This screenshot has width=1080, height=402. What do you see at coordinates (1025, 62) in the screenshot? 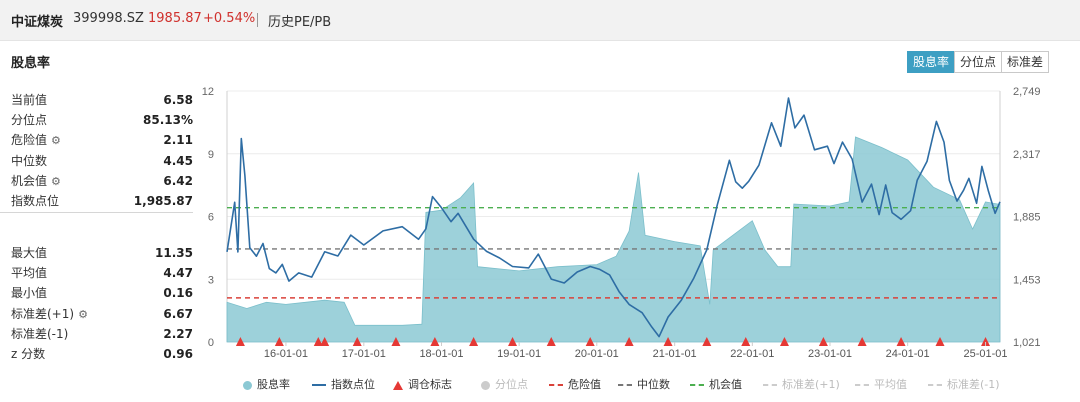
I see `tab-std-dev: 标准差` at bounding box center [1025, 62].